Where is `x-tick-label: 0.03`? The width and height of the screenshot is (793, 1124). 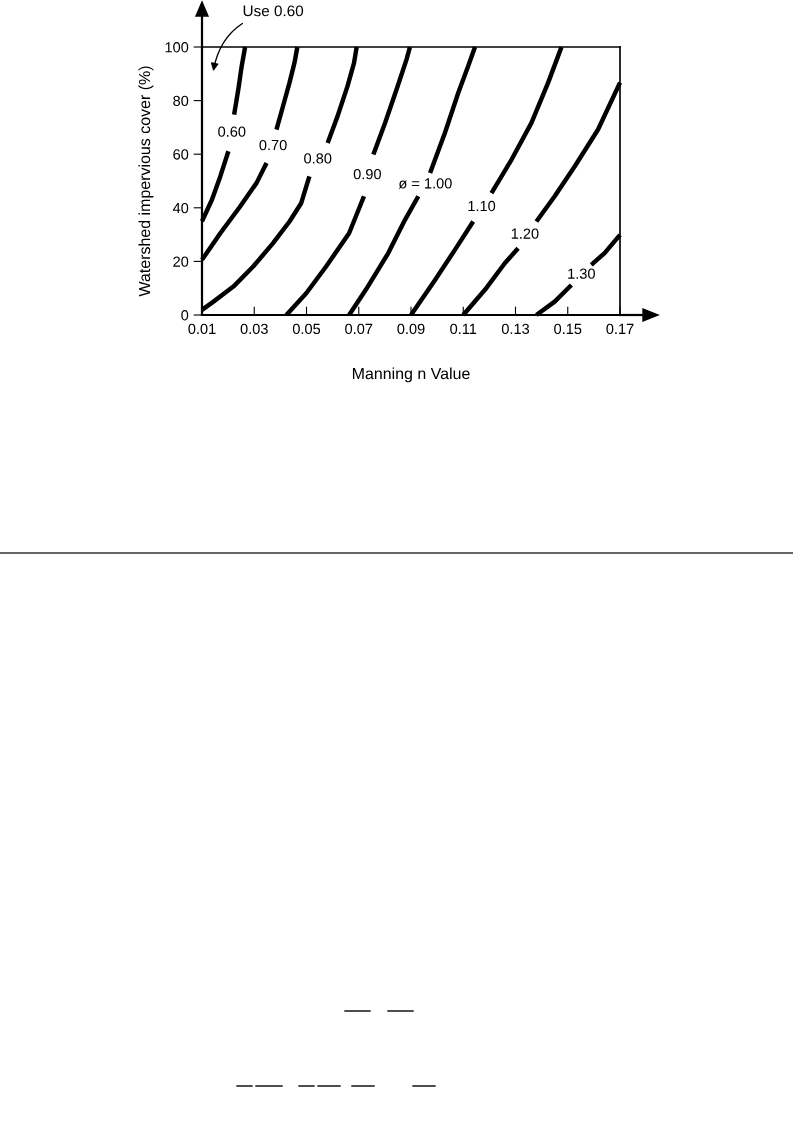 x-tick-label: 0.03 is located at coordinates (254, 329).